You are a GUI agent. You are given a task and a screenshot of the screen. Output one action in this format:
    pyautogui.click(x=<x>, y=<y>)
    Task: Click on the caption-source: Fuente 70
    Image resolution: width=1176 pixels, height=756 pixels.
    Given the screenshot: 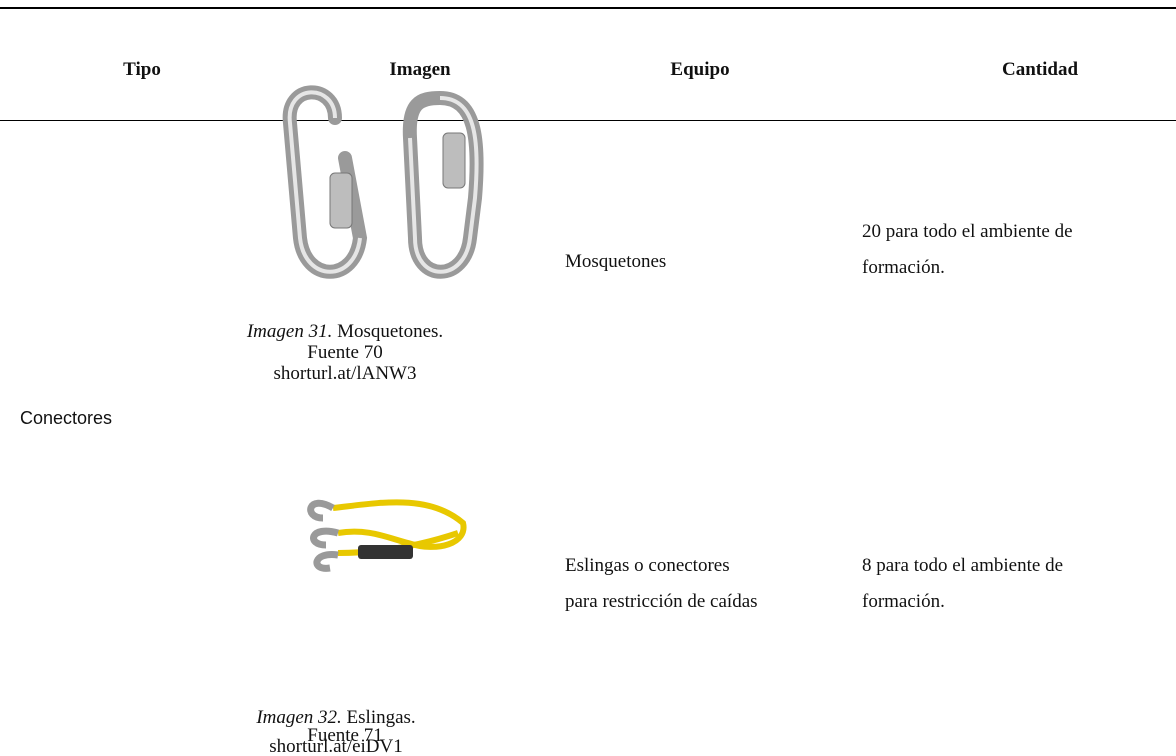 What is the action you would take?
    pyautogui.click(x=345, y=352)
    